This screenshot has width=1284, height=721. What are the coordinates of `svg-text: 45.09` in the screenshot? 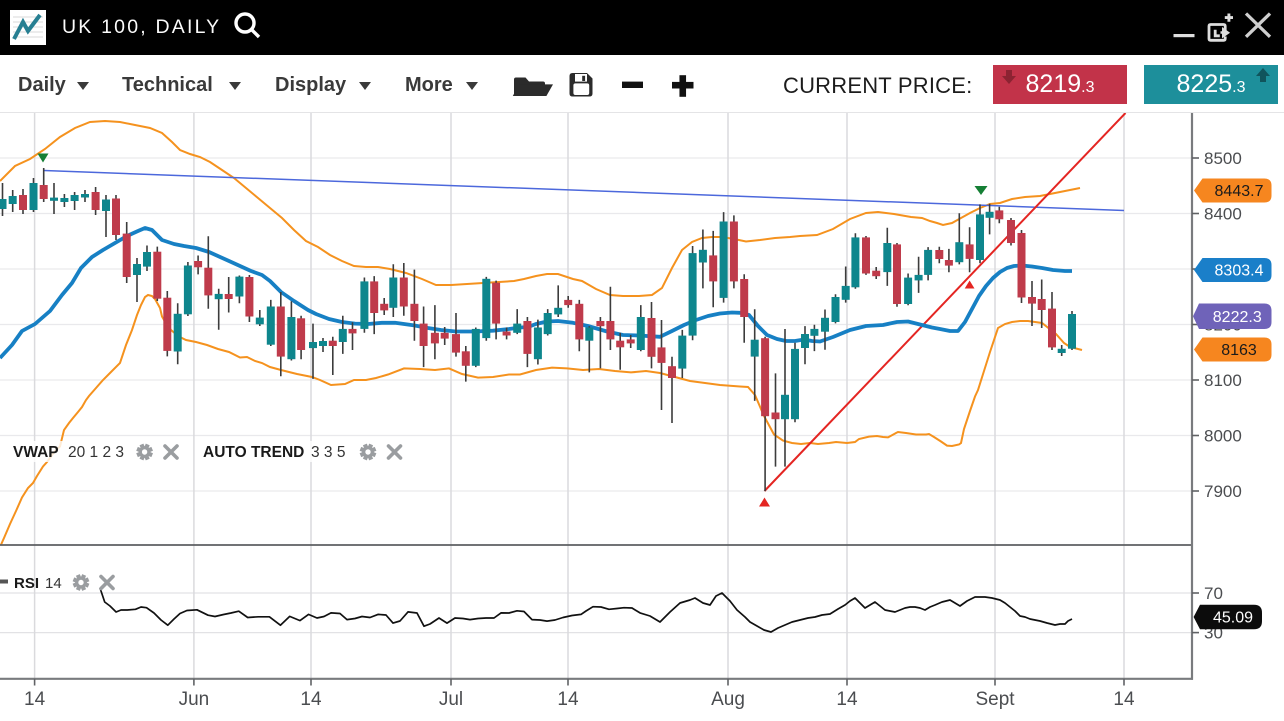 It's located at (1233, 618).